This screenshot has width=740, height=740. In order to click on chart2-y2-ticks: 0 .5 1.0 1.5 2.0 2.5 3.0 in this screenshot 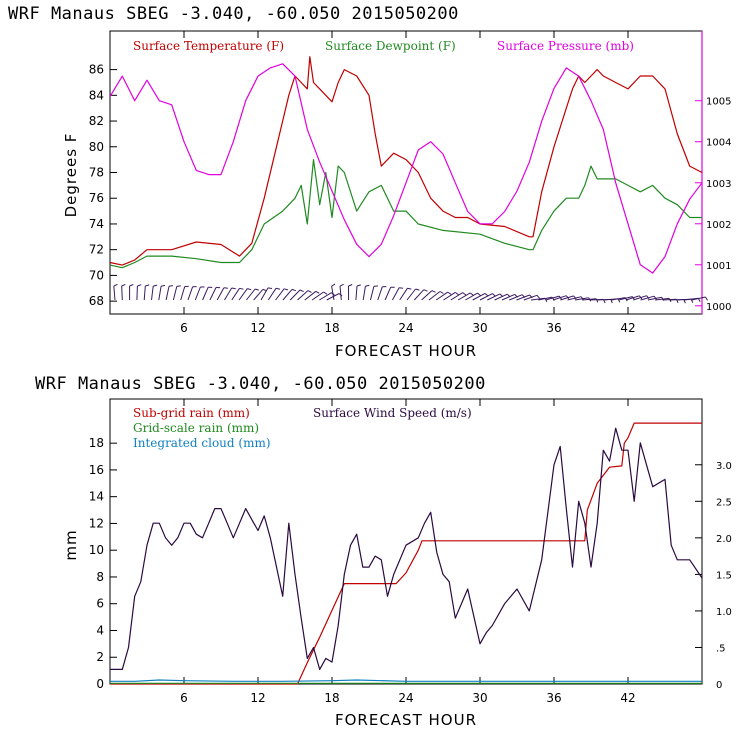, I will do `click(713, 576)`.